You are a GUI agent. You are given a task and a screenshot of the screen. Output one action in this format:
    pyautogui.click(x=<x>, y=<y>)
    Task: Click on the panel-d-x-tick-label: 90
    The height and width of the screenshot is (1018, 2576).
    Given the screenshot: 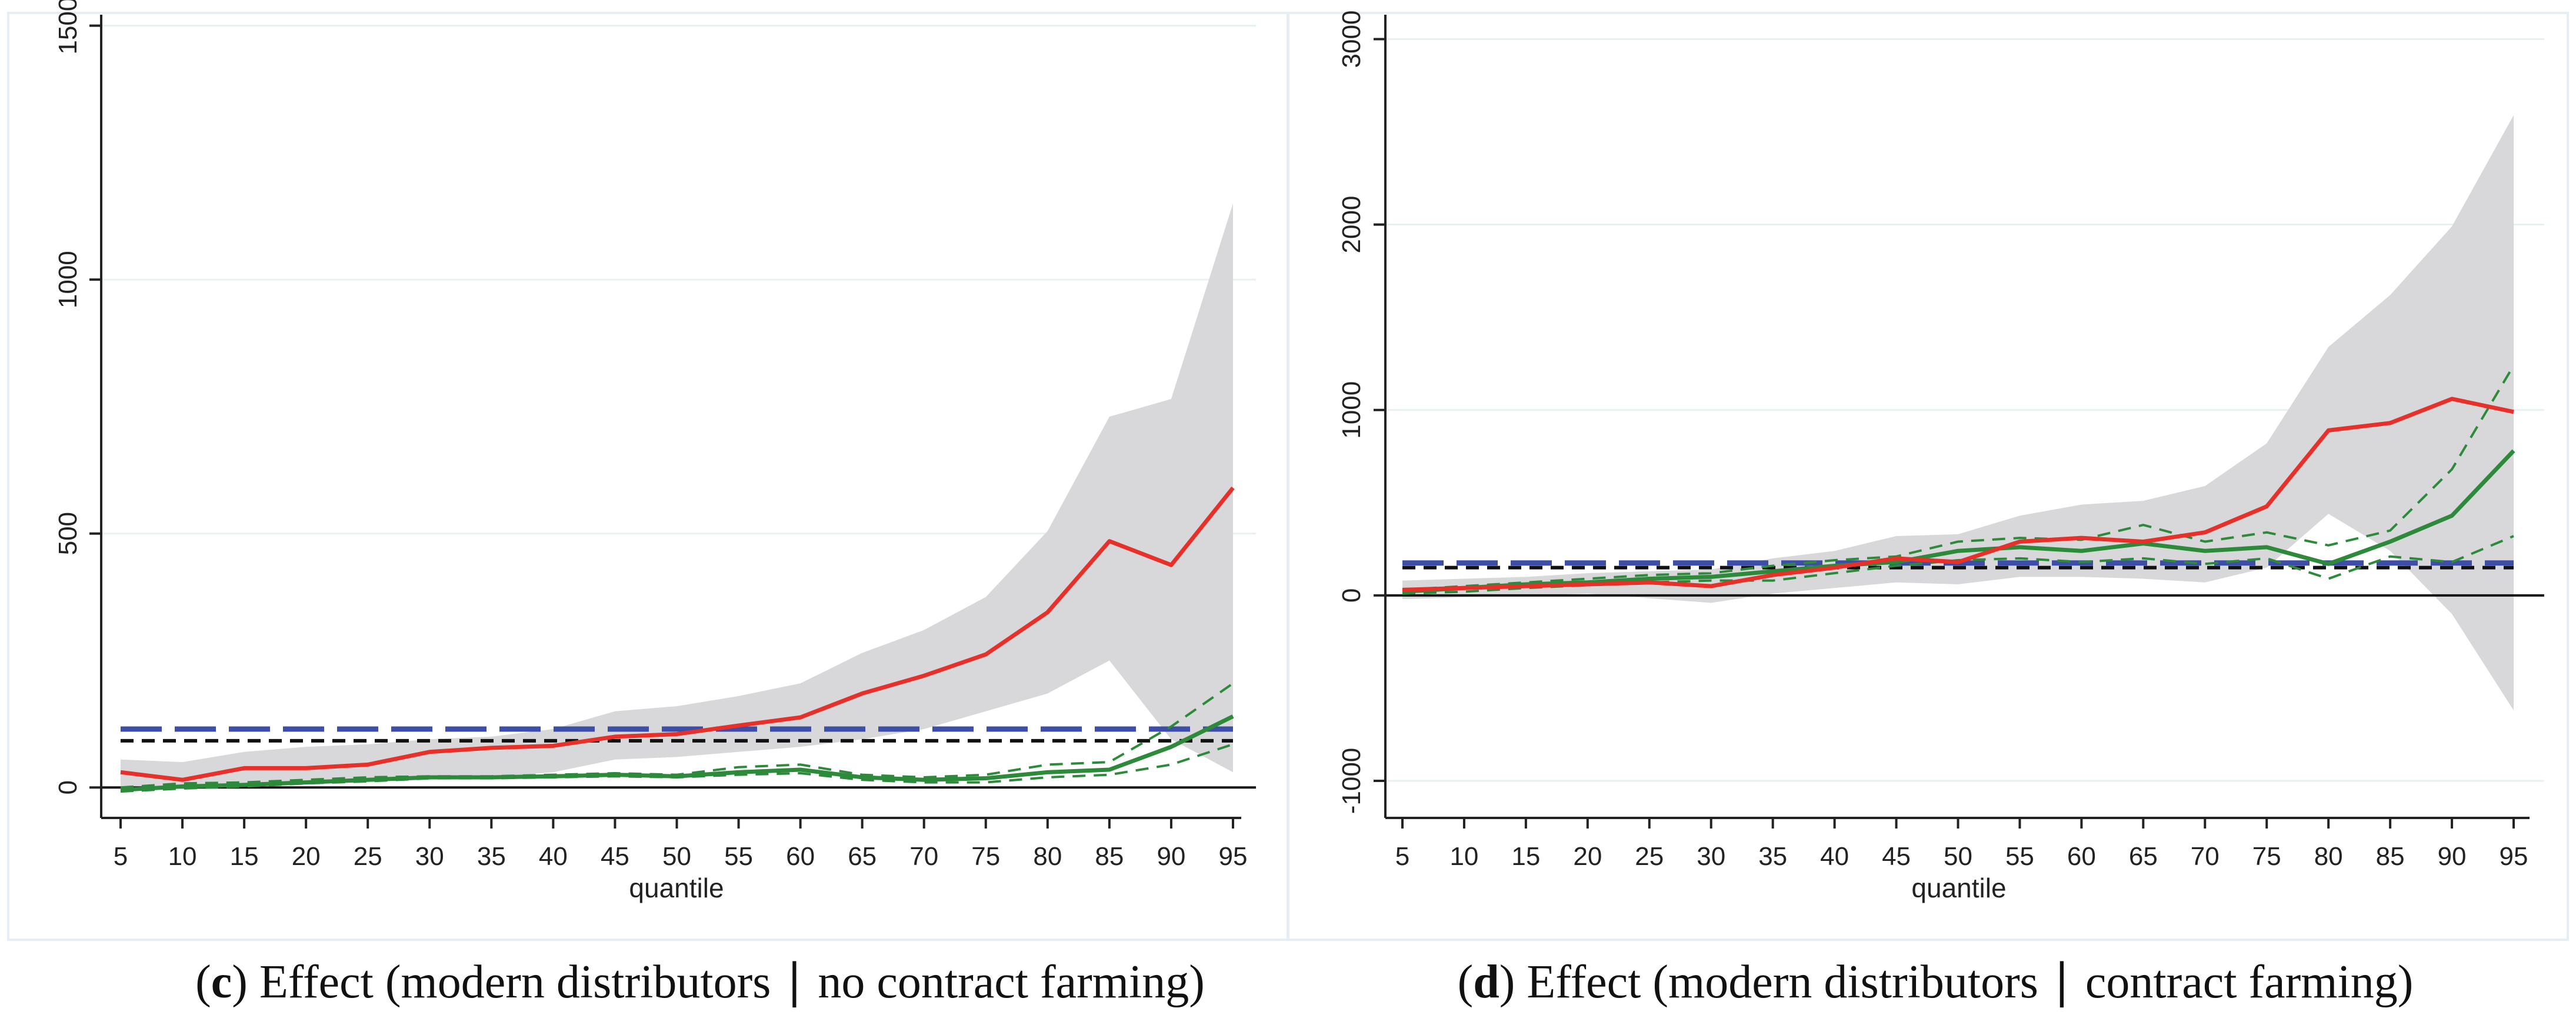 What is the action you would take?
    pyautogui.click(x=2453, y=856)
    